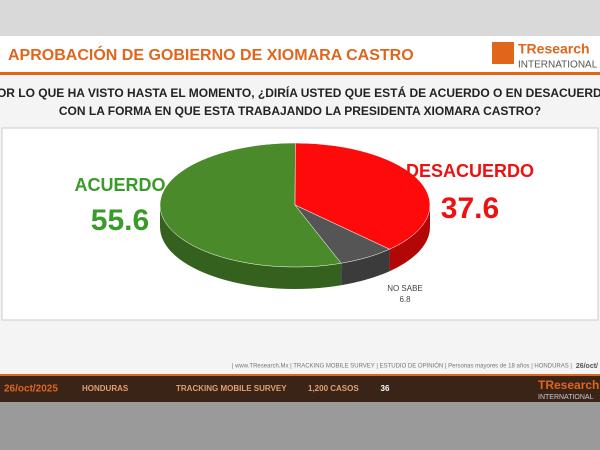 This screenshot has width=600, height=450. What do you see at coordinates (405, 299) in the screenshot?
I see `slice-value: 6.8` at bounding box center [405, 299].